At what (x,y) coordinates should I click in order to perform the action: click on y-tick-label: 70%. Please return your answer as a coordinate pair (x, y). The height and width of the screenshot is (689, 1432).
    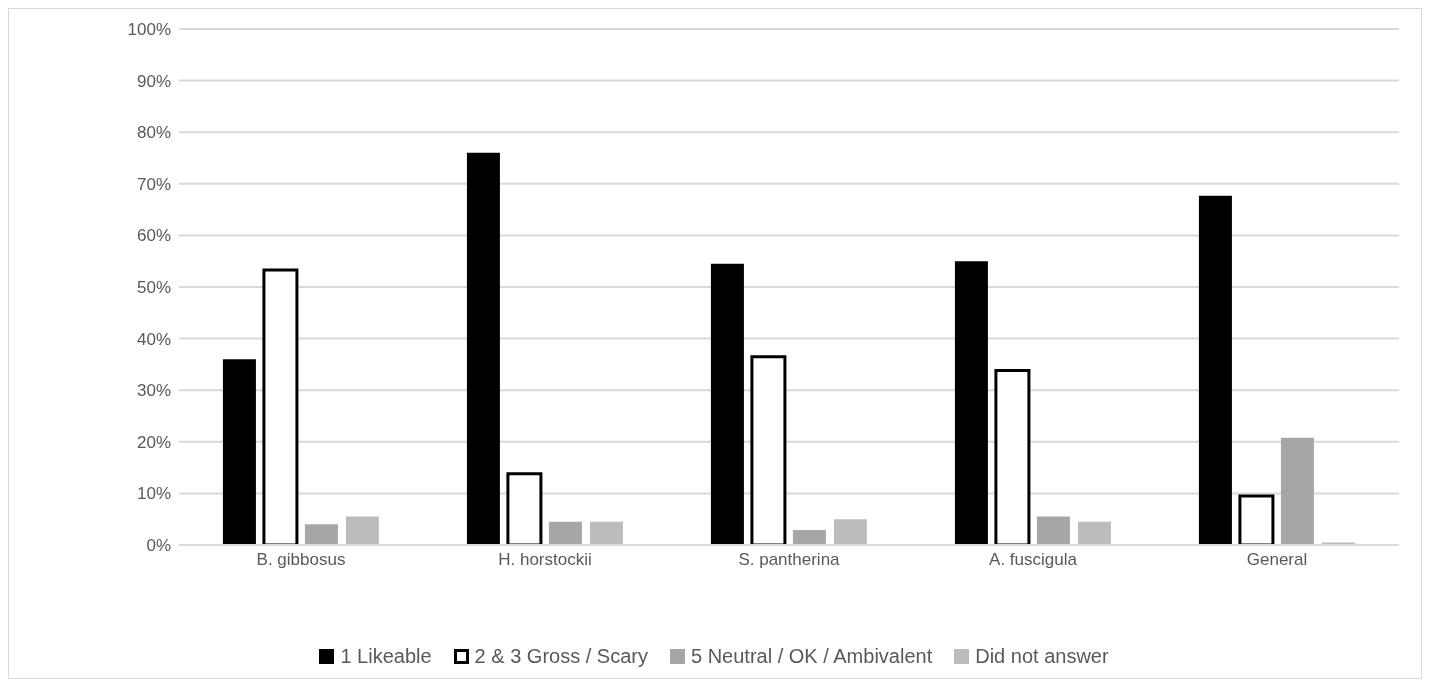
    Looking at the image, I should click on (153, 184).